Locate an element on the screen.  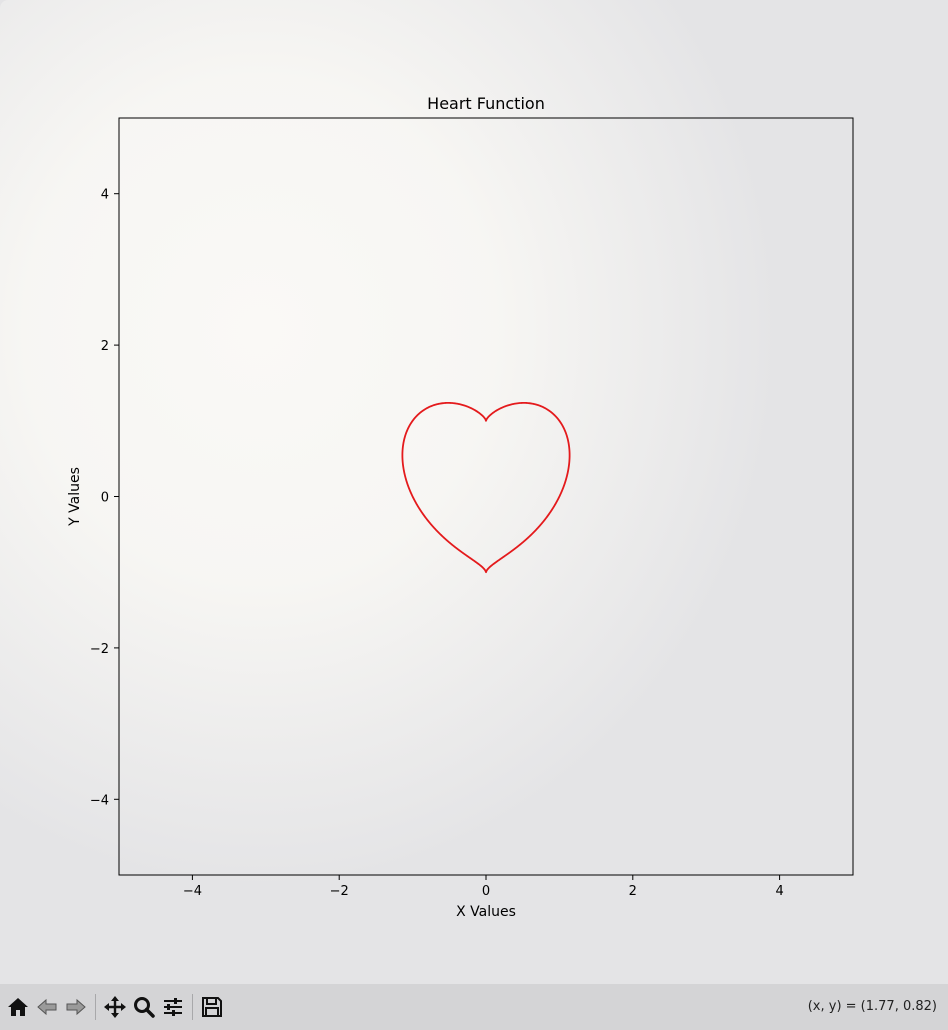
forward-button is located at coordinates (76, 1007).